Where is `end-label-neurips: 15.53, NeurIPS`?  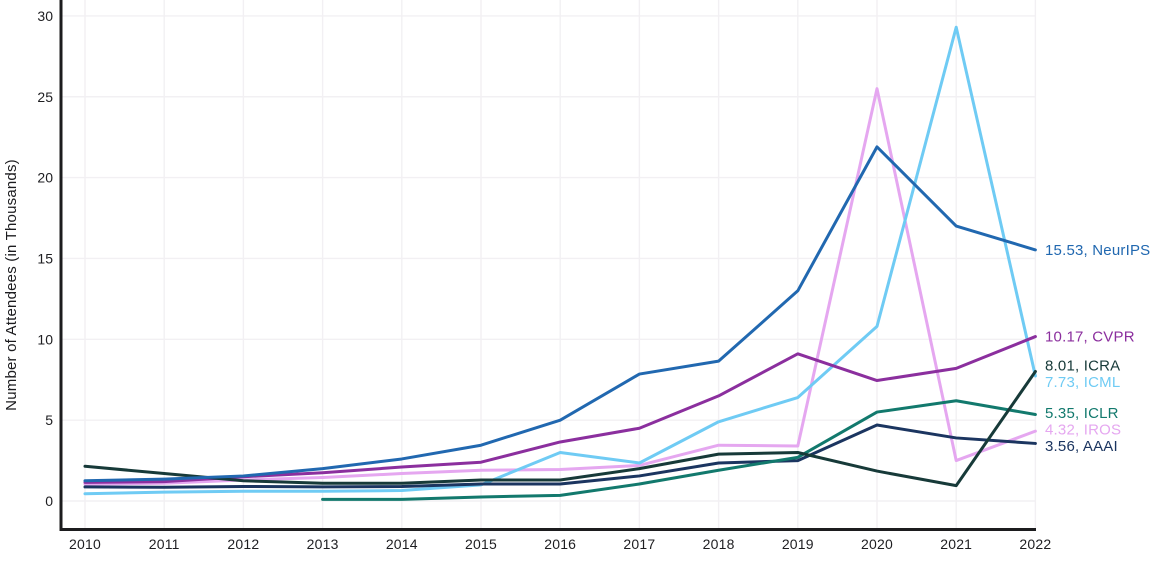 end-label-neurips: 15.53, NeurIPS is located at coordinates (1097, 250).